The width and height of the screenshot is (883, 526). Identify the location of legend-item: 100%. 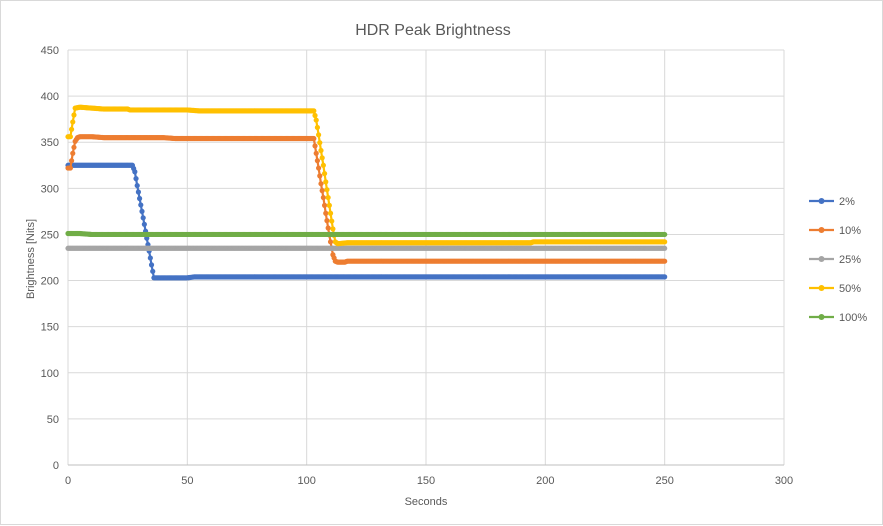
(838, 318).